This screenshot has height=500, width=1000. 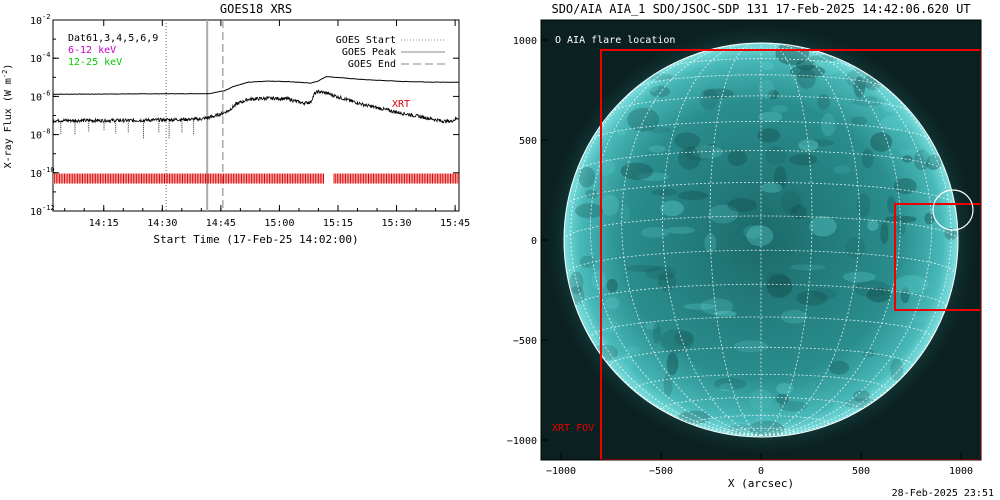 I want to click on goes-legend-left: Dat61,3,4,5,6,9 6-12 keV 12-25 keV, so click(x=113, y=50).